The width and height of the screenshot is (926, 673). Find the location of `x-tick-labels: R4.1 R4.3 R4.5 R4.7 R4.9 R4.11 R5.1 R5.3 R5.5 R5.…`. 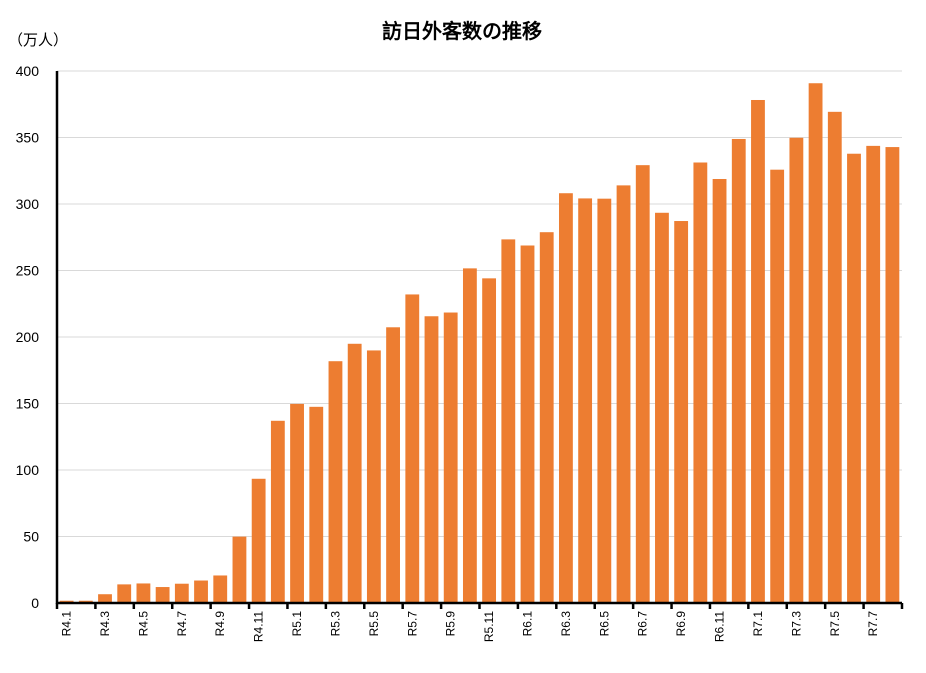

x-tick-labels: R4.1 R4.3 R4.5 R4.7 R4.9 R4.11 R5.1 R5.3 R5.5 R5.… is located at coordinates (470, 626).